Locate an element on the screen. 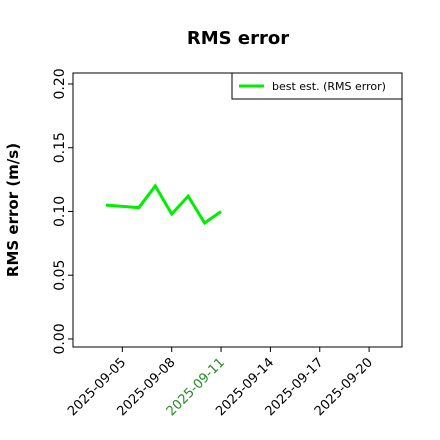  y-tick-label: 0.15 is located at coordinates (60, 147).